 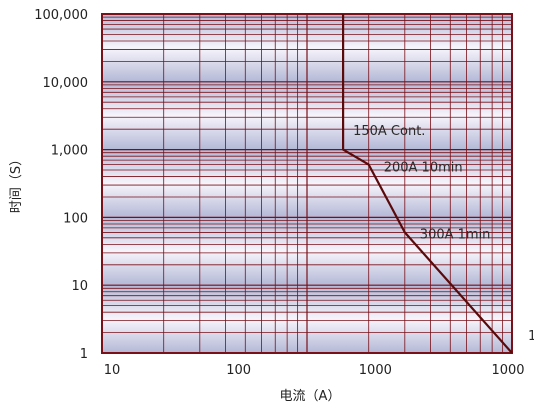 What do you see at coordinates (84, 354) in the screenshot?
I see `y-tick-label: 1` at bounding box center [84, 354].